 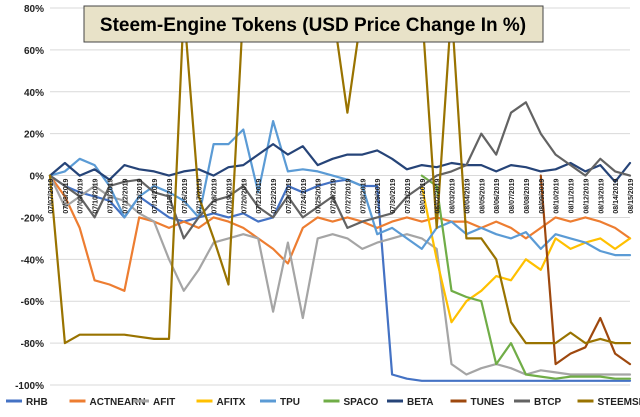 I want to click on x-tick-label: 08/06/2019, so click(x=497, y=196).